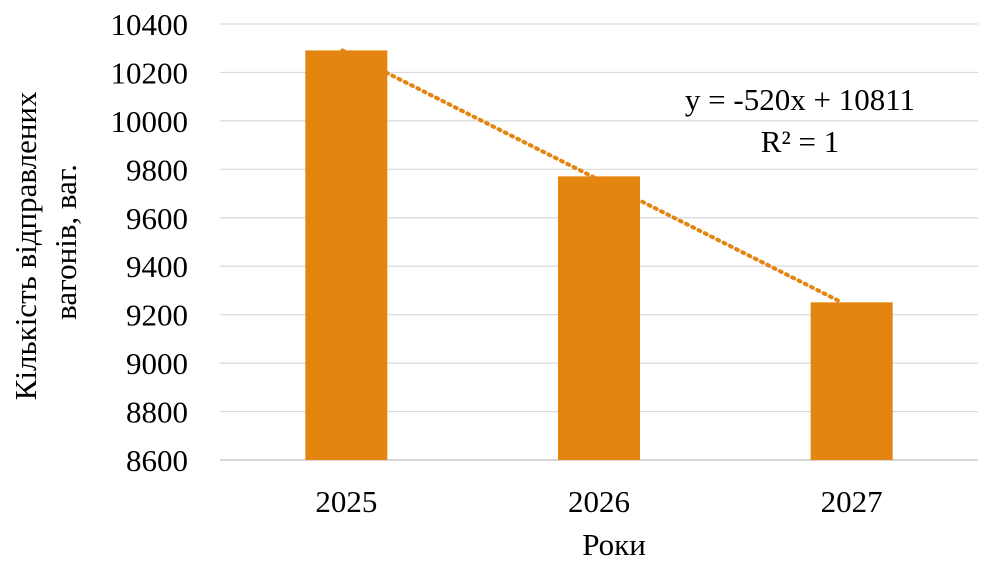  Describe the element at coordinates (150, 24) in the screenshot. I see `y-tick-label: 10400` at that location.